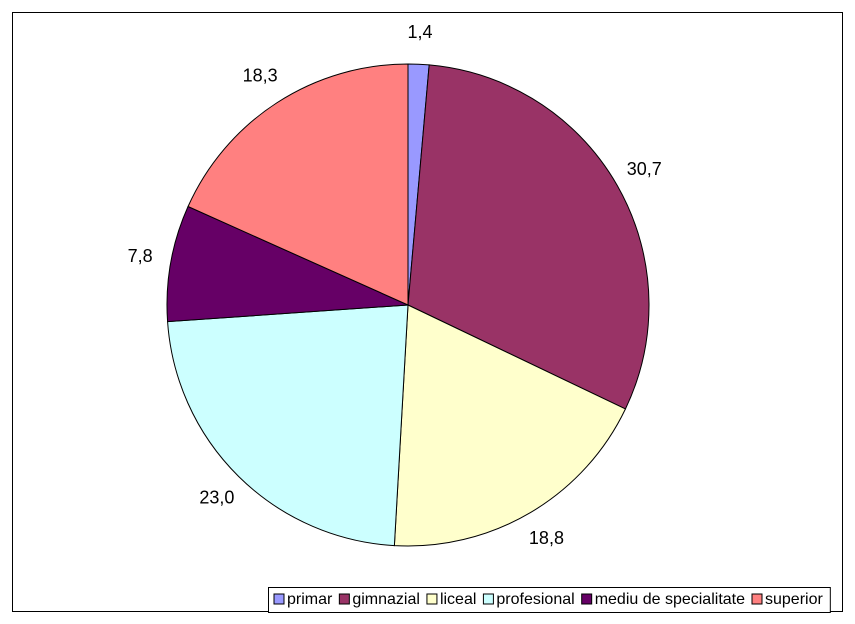 This screenshot has height=624, width=855. Describe the element at coordinates (644, 169) in the screenshot. I see `data-label: 30,7` at that location.